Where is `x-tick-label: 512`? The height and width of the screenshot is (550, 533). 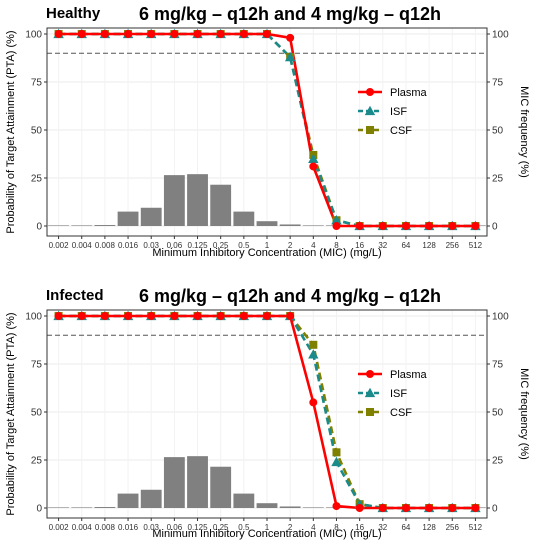 x-tick-label: 512 is located at coordinates (476, 527).